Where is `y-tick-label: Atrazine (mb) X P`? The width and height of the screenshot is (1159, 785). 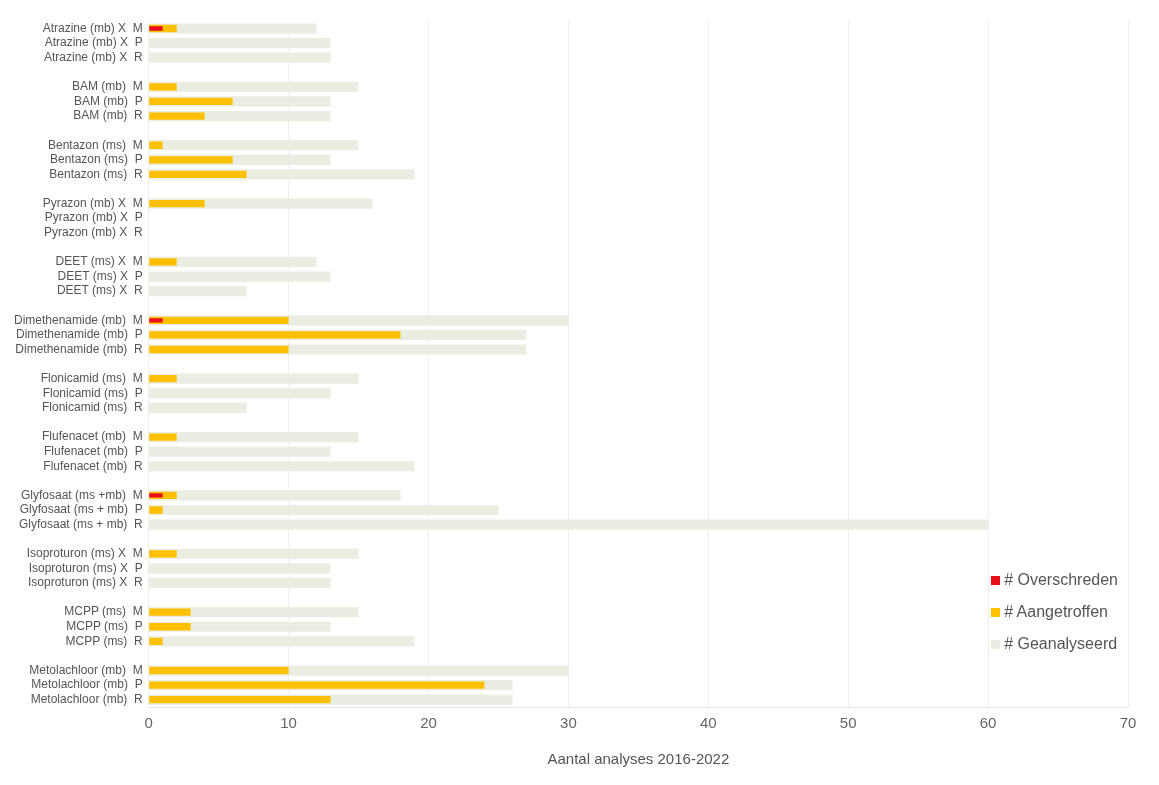 y-tick-label: Atrazine (mb) X P is located at coordinates (93, 42).